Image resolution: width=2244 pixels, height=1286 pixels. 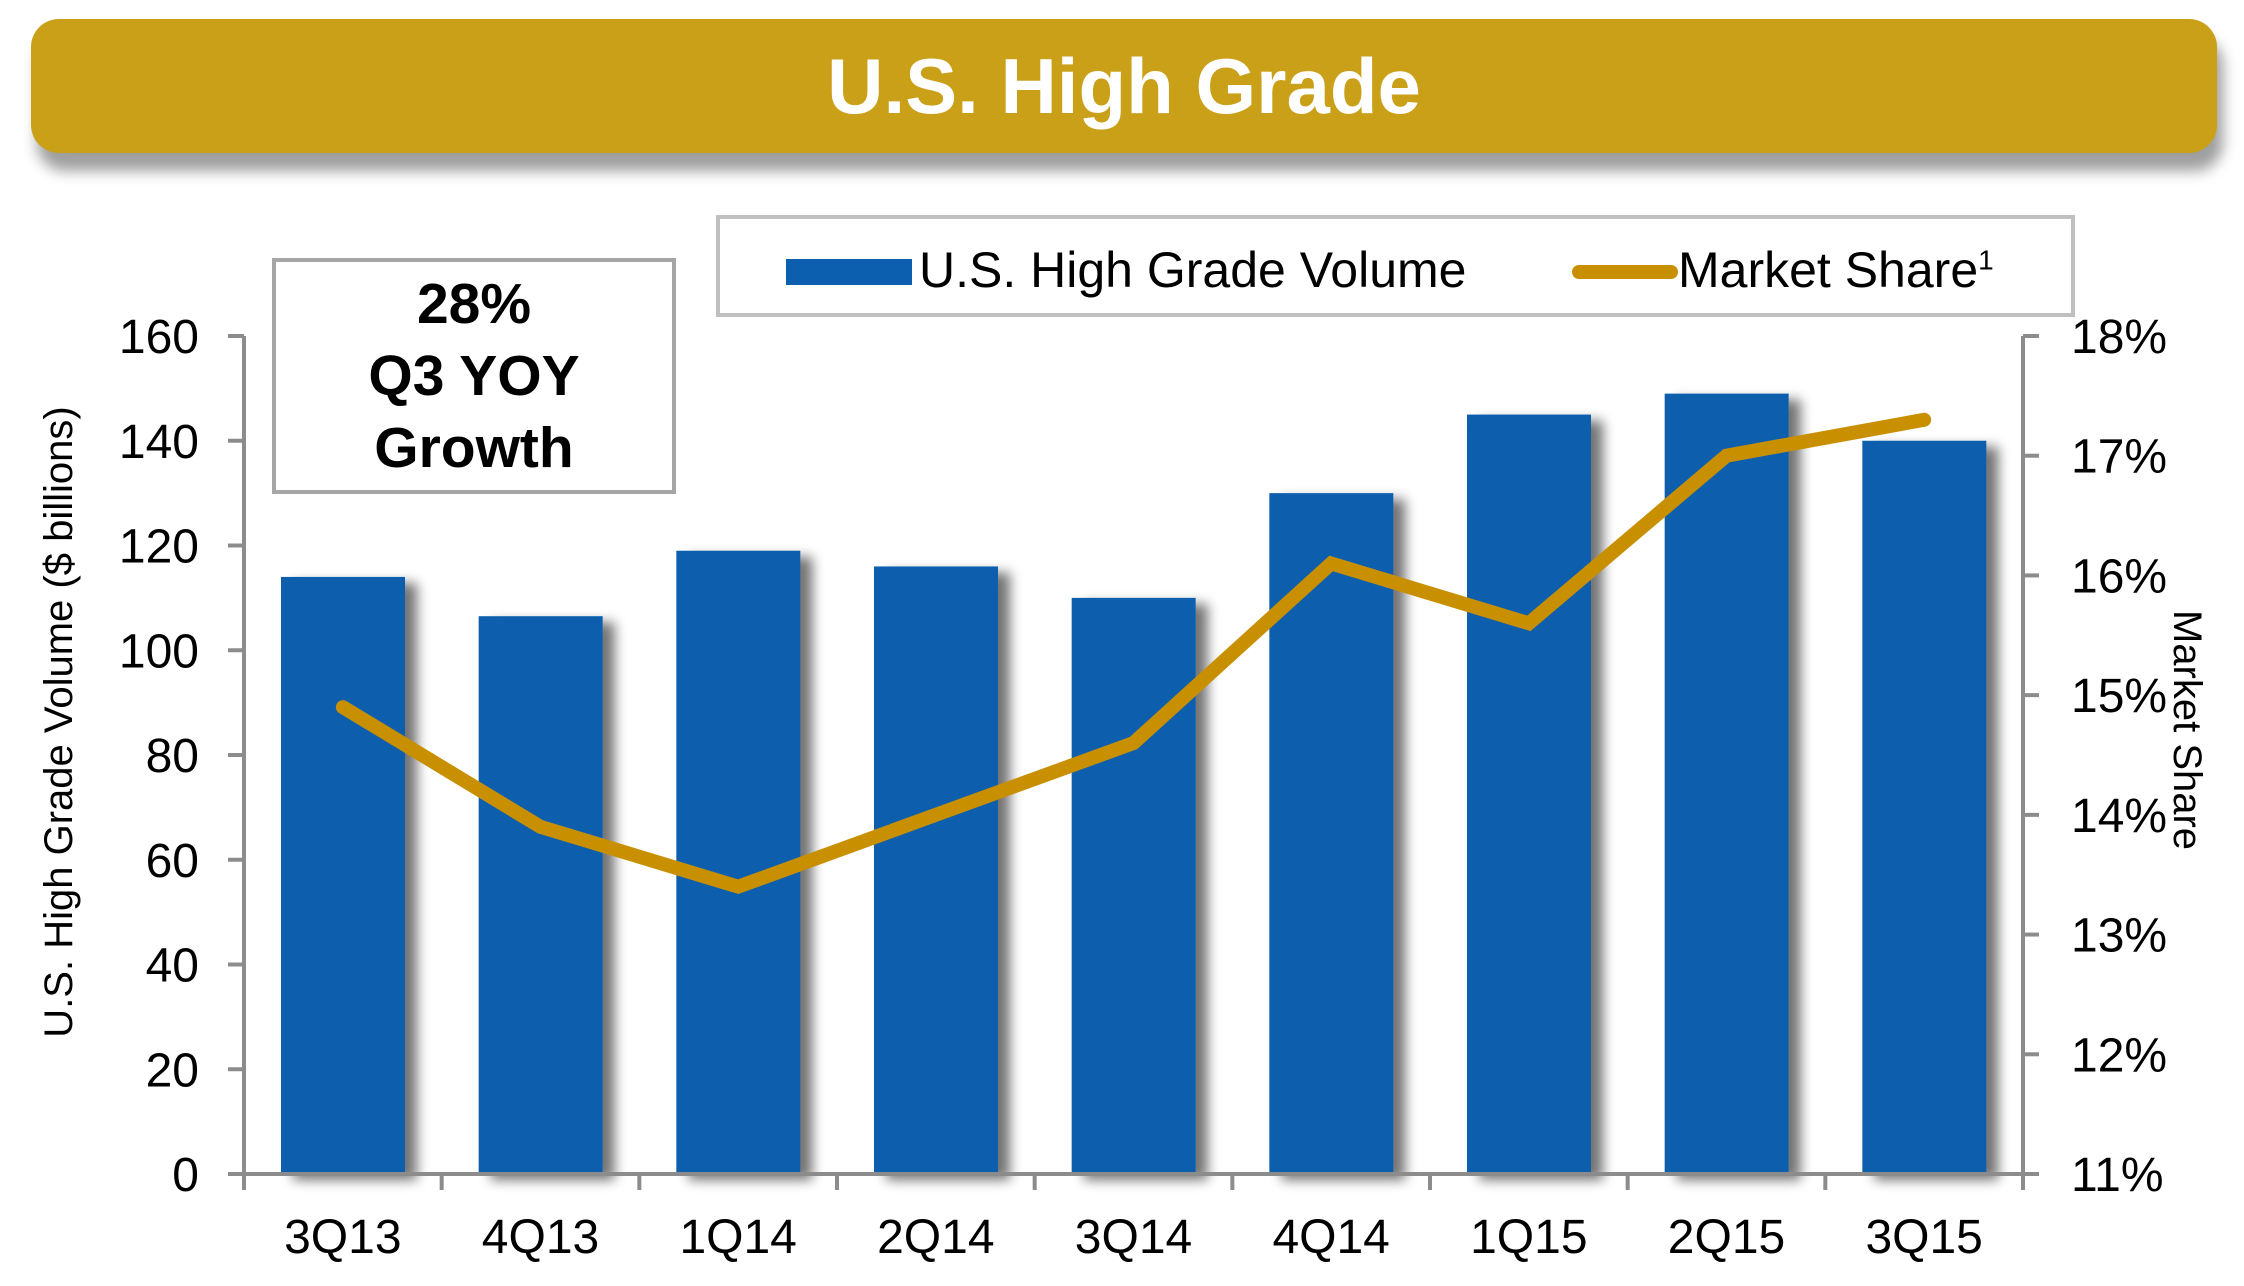 I want to click on left-axis-tick-label: 0, so click(x=185, y=1175).